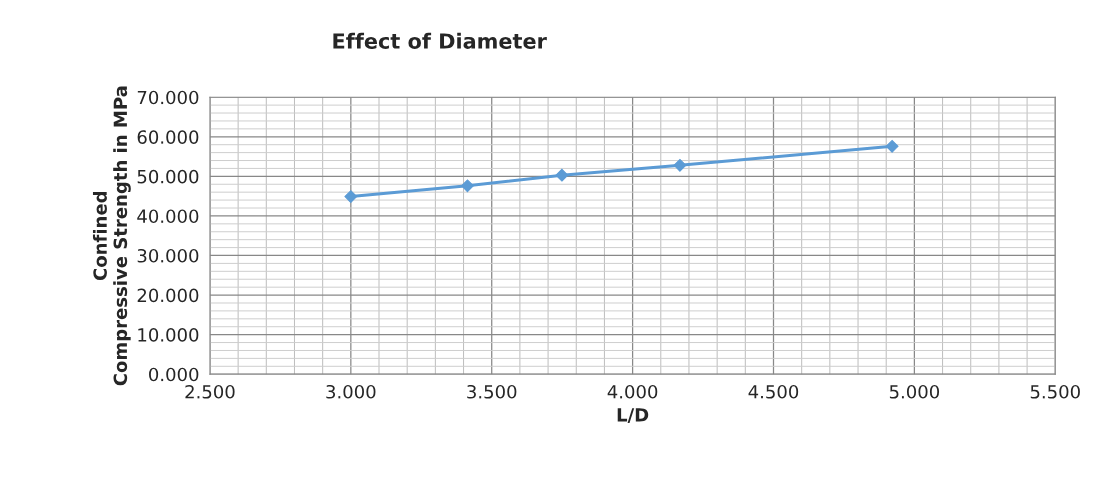  I want to click on x-tick-label: 2.500, so click(210, 391).